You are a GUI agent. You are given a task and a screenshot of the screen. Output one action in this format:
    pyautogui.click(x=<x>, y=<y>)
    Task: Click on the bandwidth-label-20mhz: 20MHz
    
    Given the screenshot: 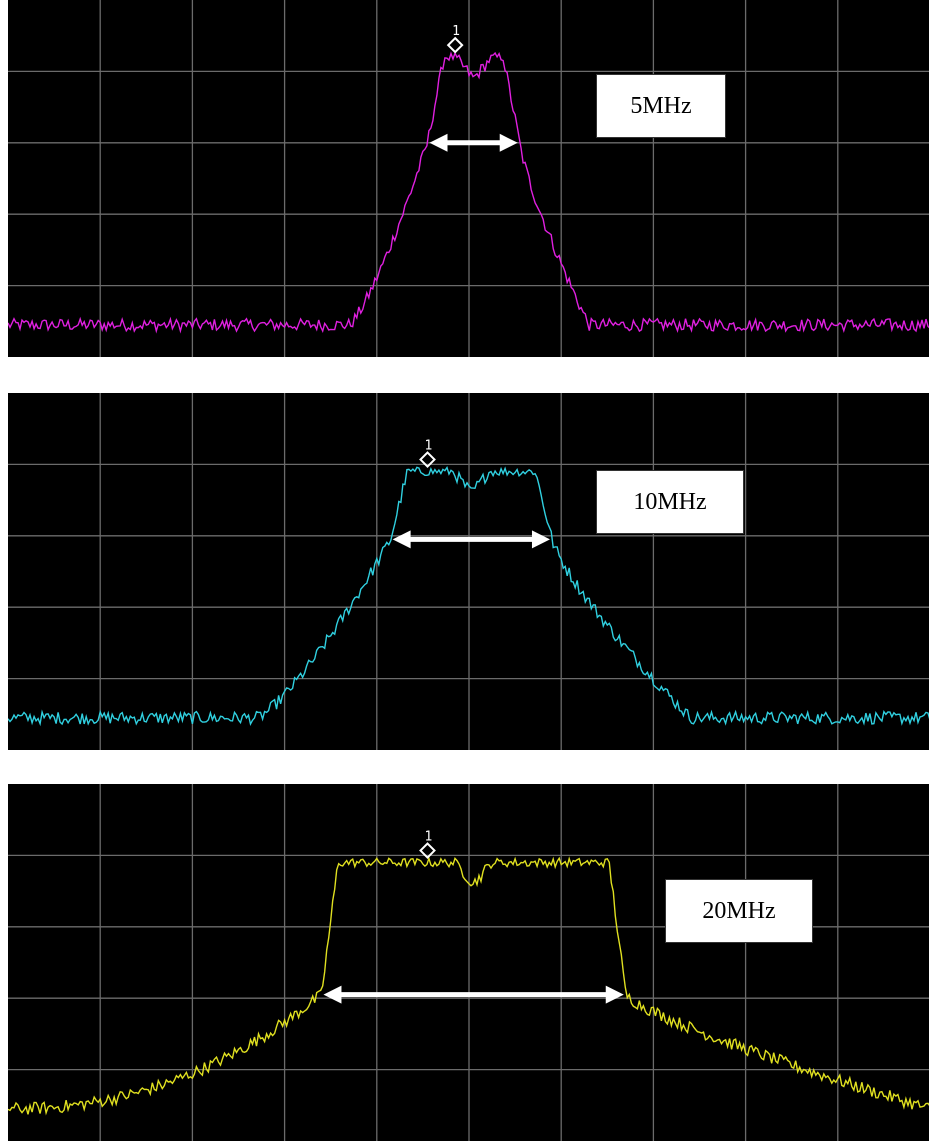 What is the action you would take?
    pyautogui.click(x=739, y=911)
    